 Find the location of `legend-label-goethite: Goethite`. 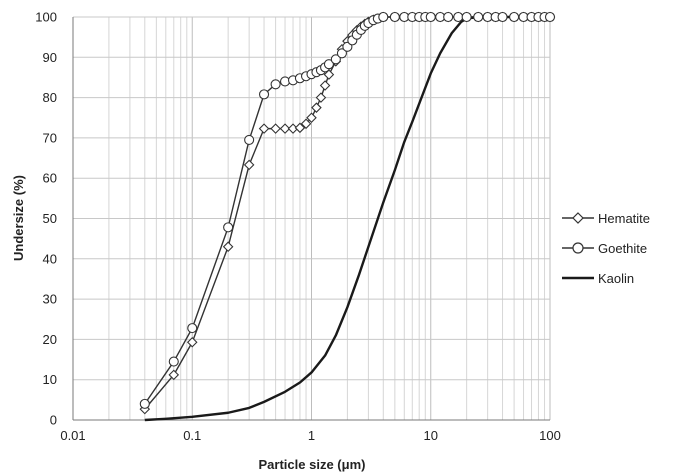

legend-label-goethite: Goethite is located at coordinates (622, 248).